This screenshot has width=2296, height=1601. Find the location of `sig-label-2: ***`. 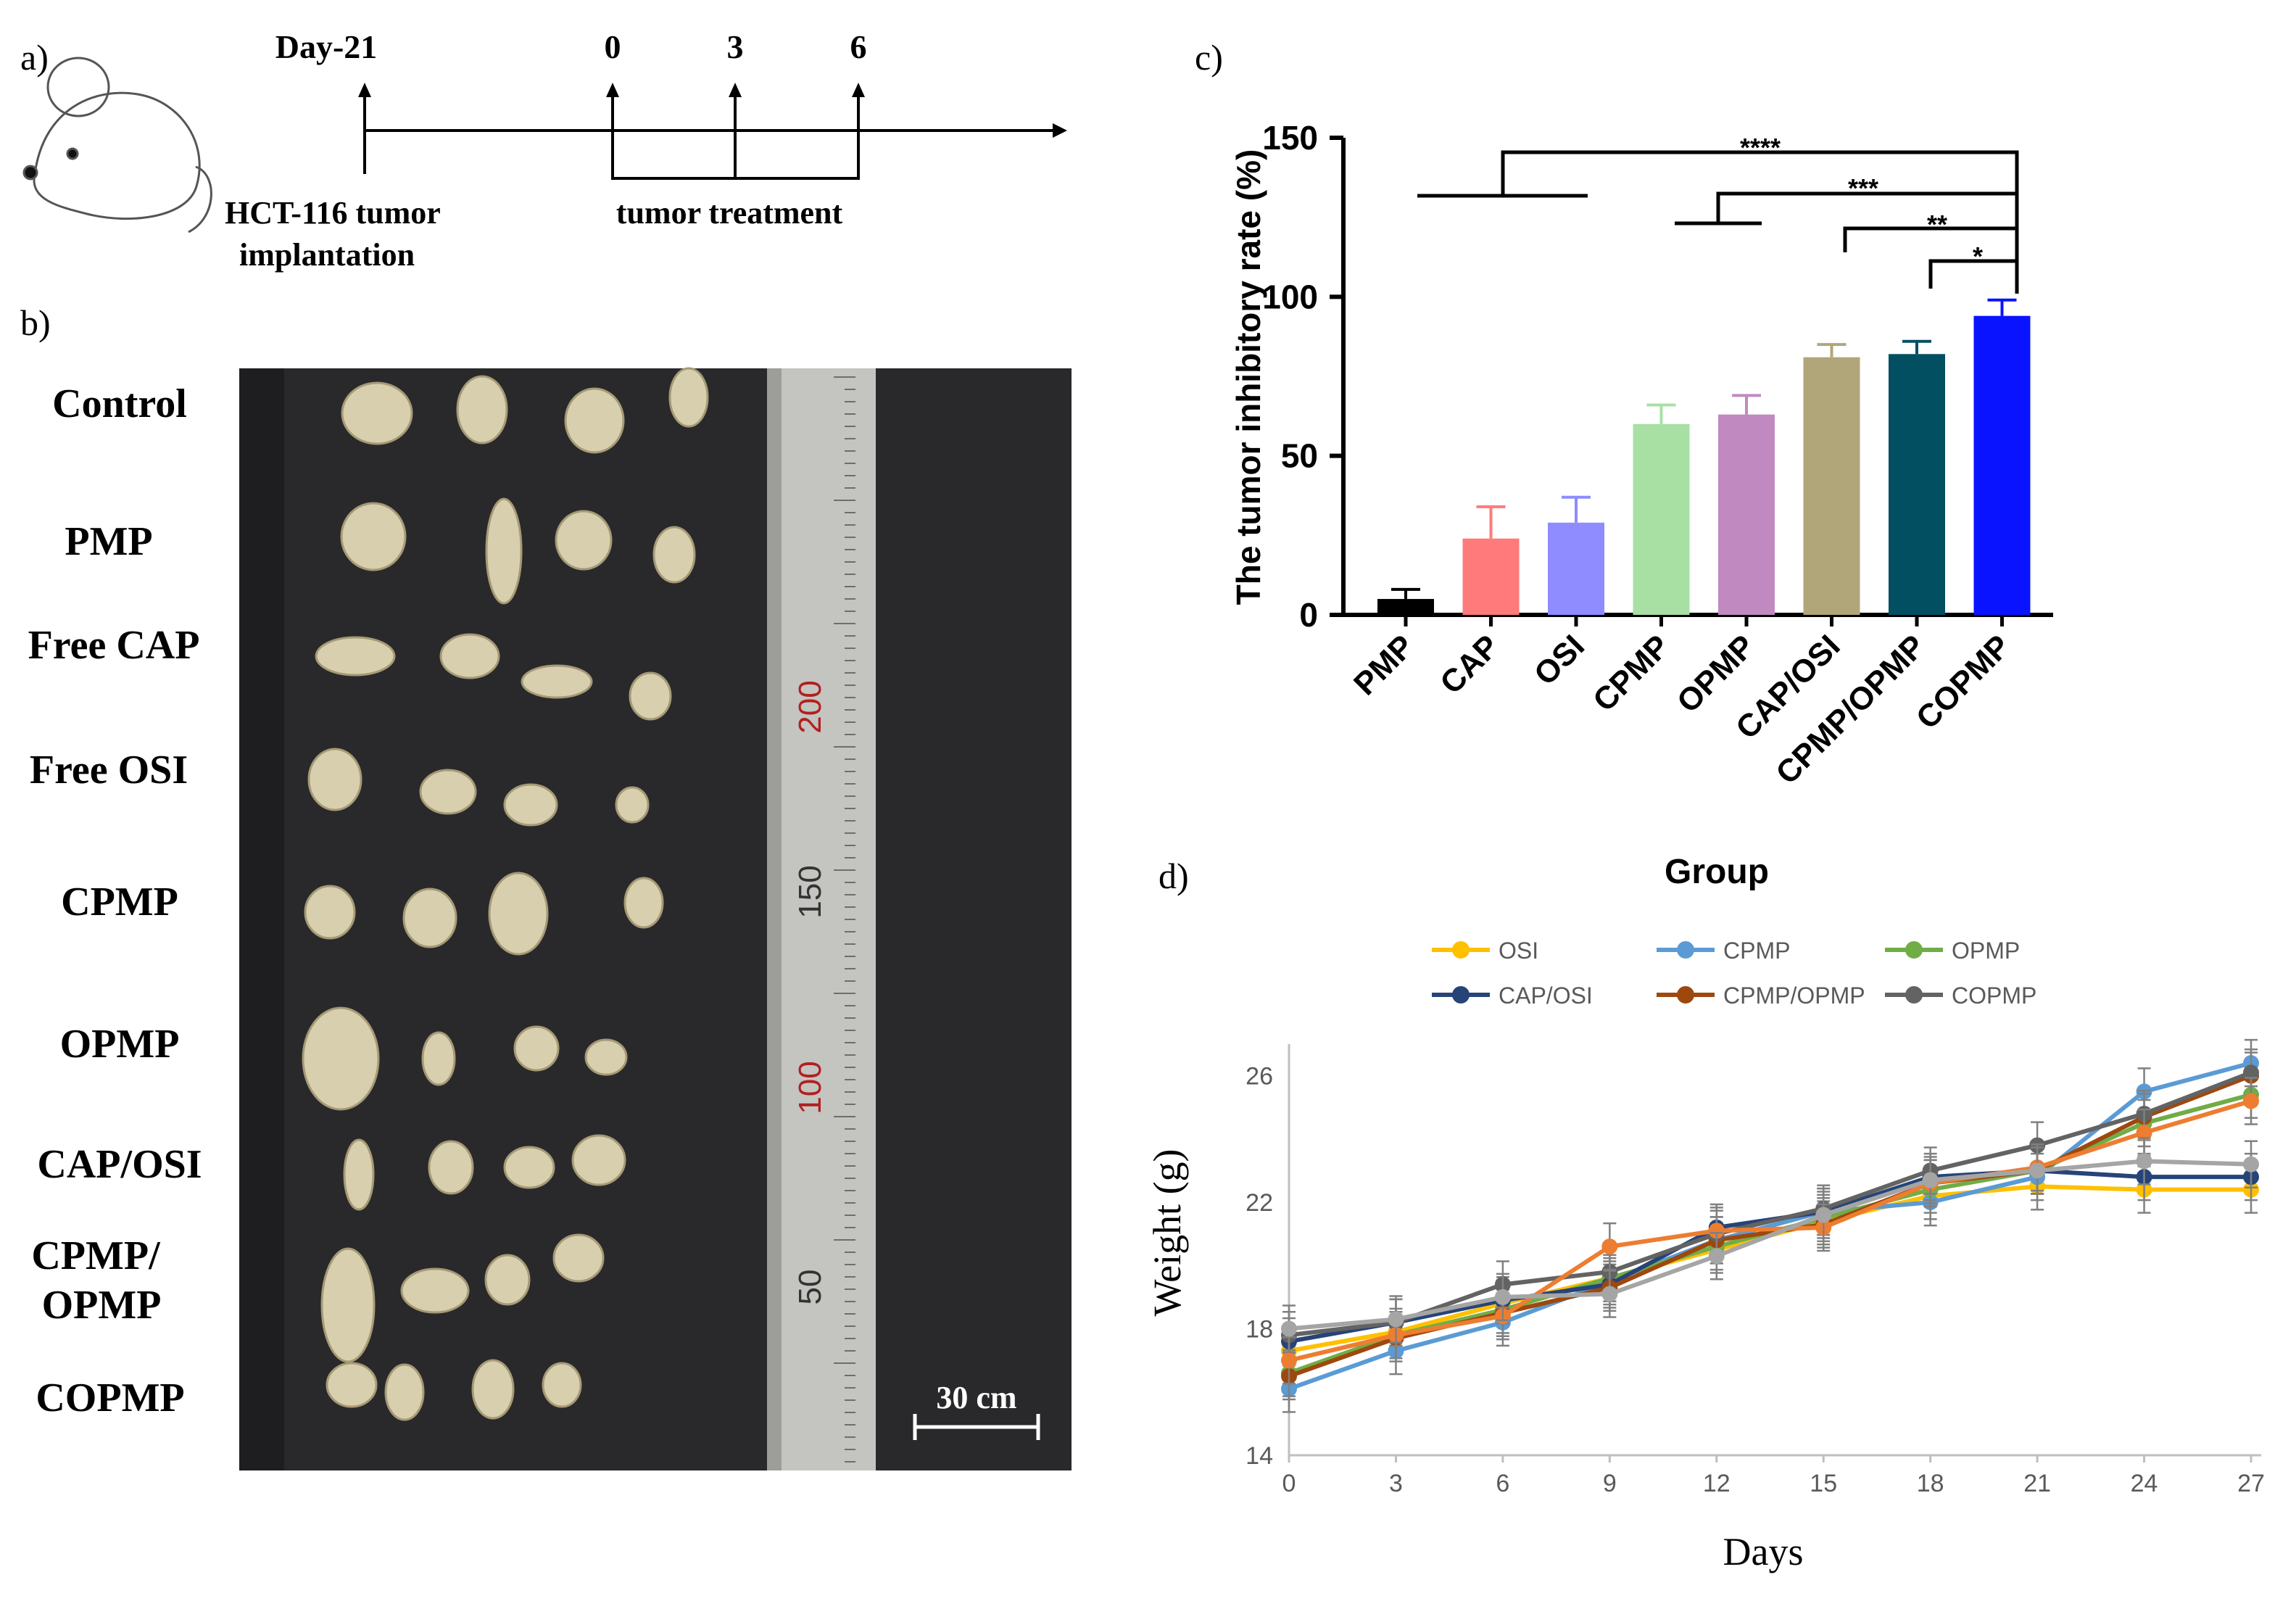

sig-label-2: *** is located at coordinates (1863, 188).